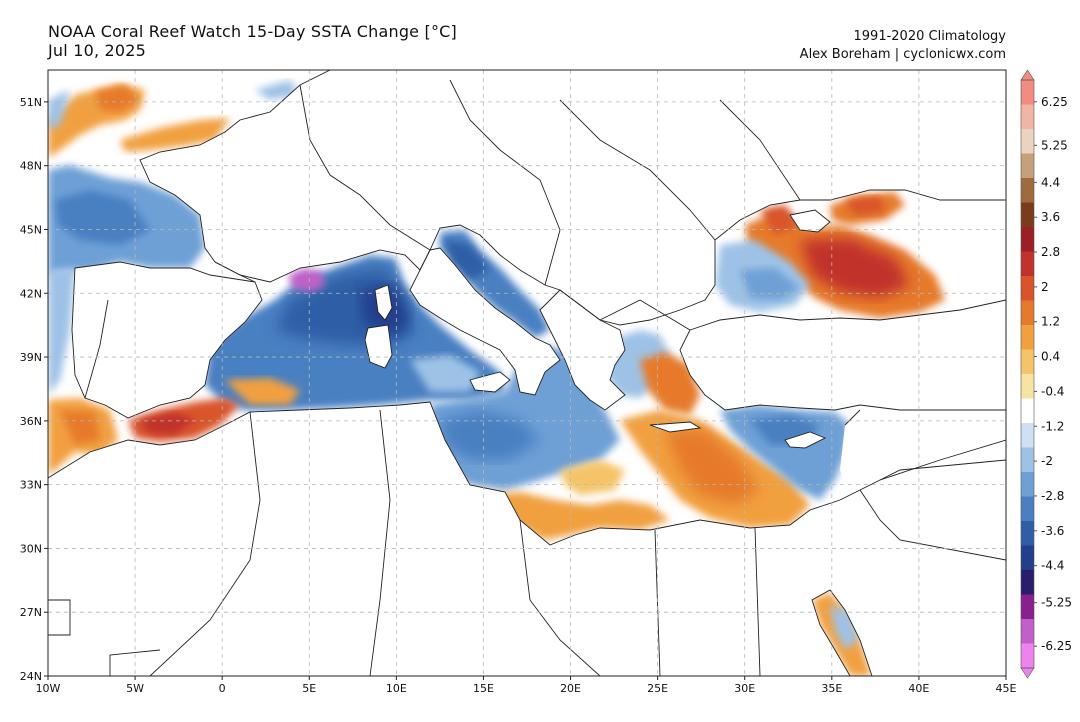 The height and width of the screenshot is (722, 1080). I want to click on title-date: Jul 10, 2025, so click(97, 50).